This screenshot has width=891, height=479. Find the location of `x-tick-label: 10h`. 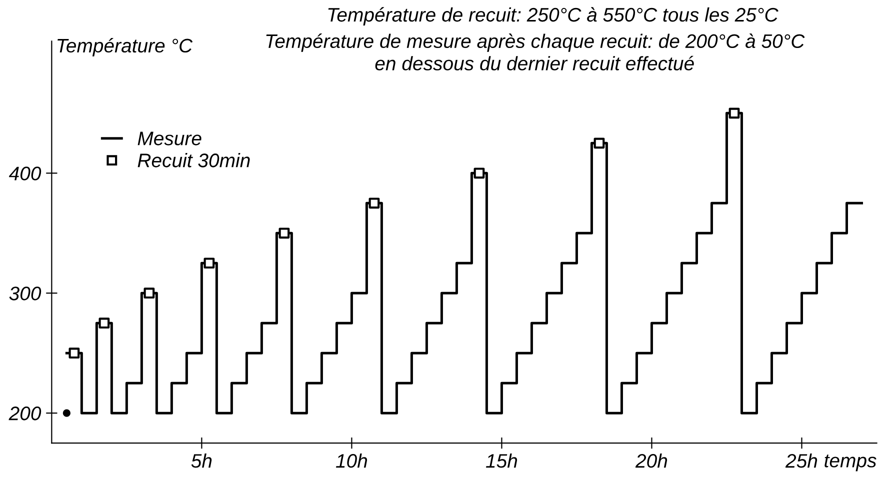

x-tick-label: 10h is located at coordinates (352, 460).